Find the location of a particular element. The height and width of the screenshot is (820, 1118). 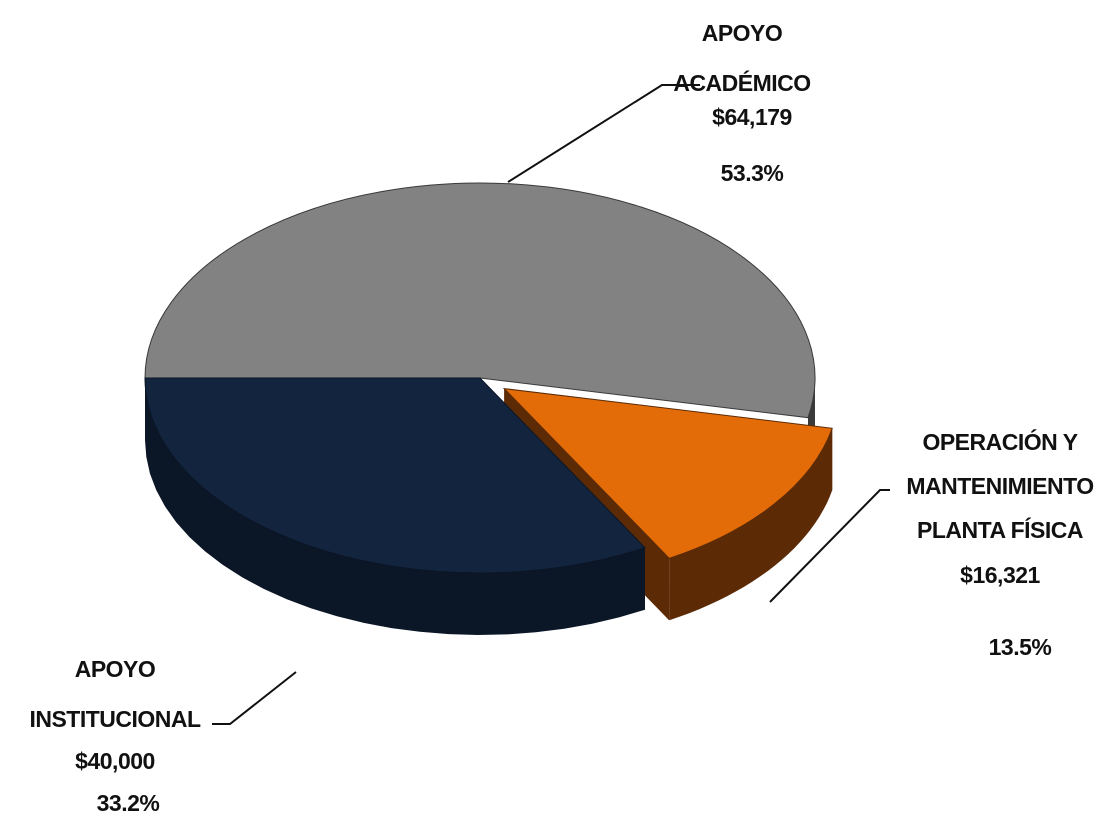

percent-label: 33.2% is located at coordinates (128, 803).